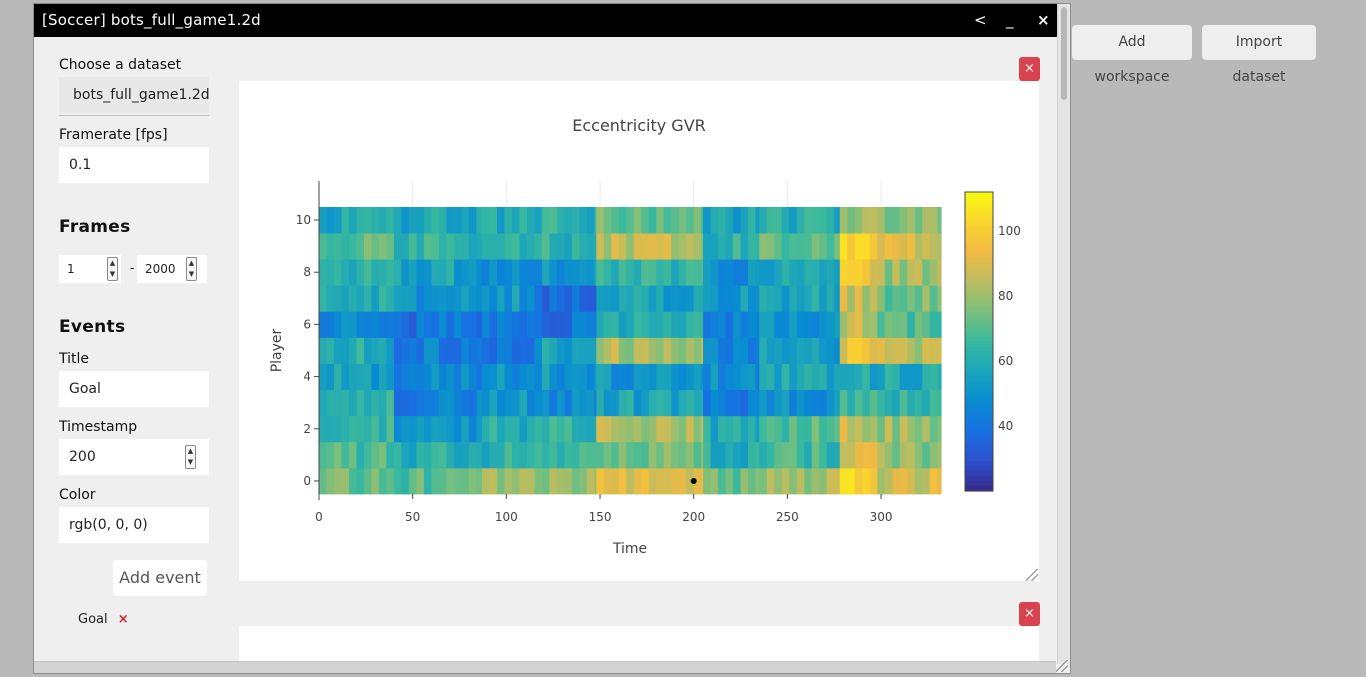 The width and height of the screenshot is (1366, 677). I want to click on dataset-select: bots_full_game1.2d, so click(134, 95).